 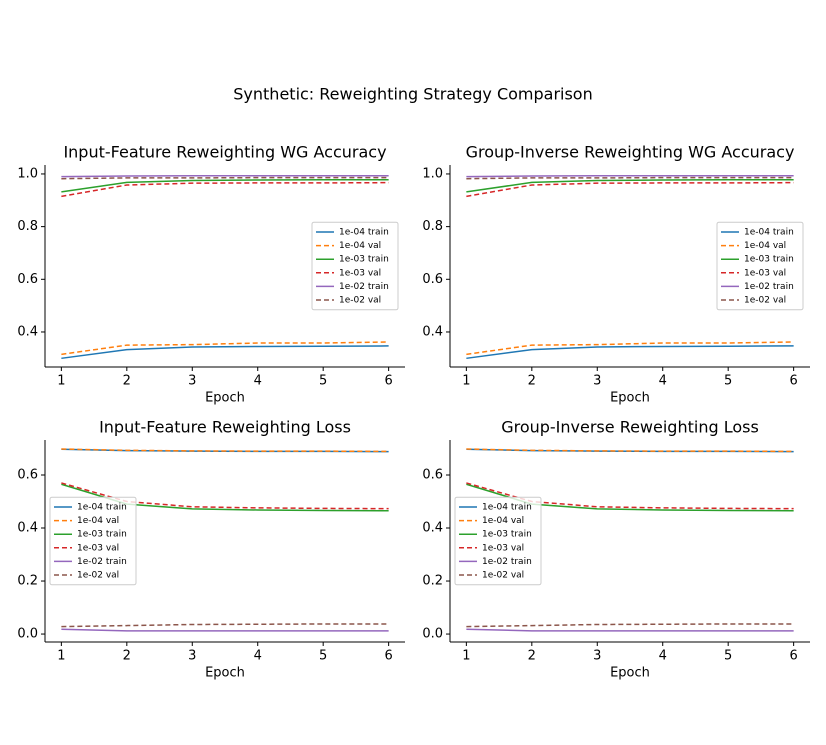 What do you see at coordinates (224, 152) in the screenshot?
I see `chart-title: Input-Feature Reweighting WG Accuracy` at bounding box center [224, 152].